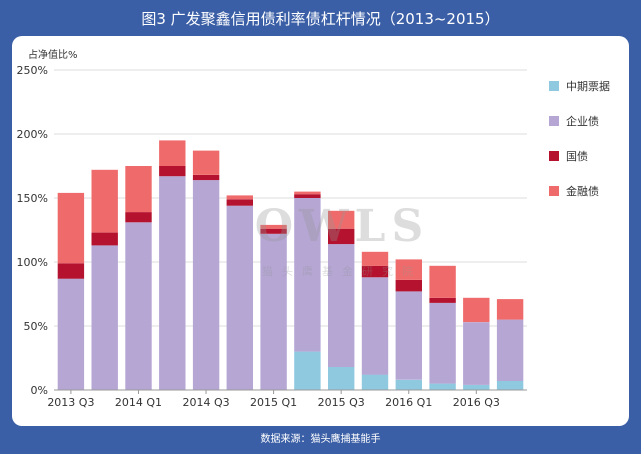  Describe the element at coordinates (32, 262) in the screenshot. I see `y-tick-label: 100%` at that location.